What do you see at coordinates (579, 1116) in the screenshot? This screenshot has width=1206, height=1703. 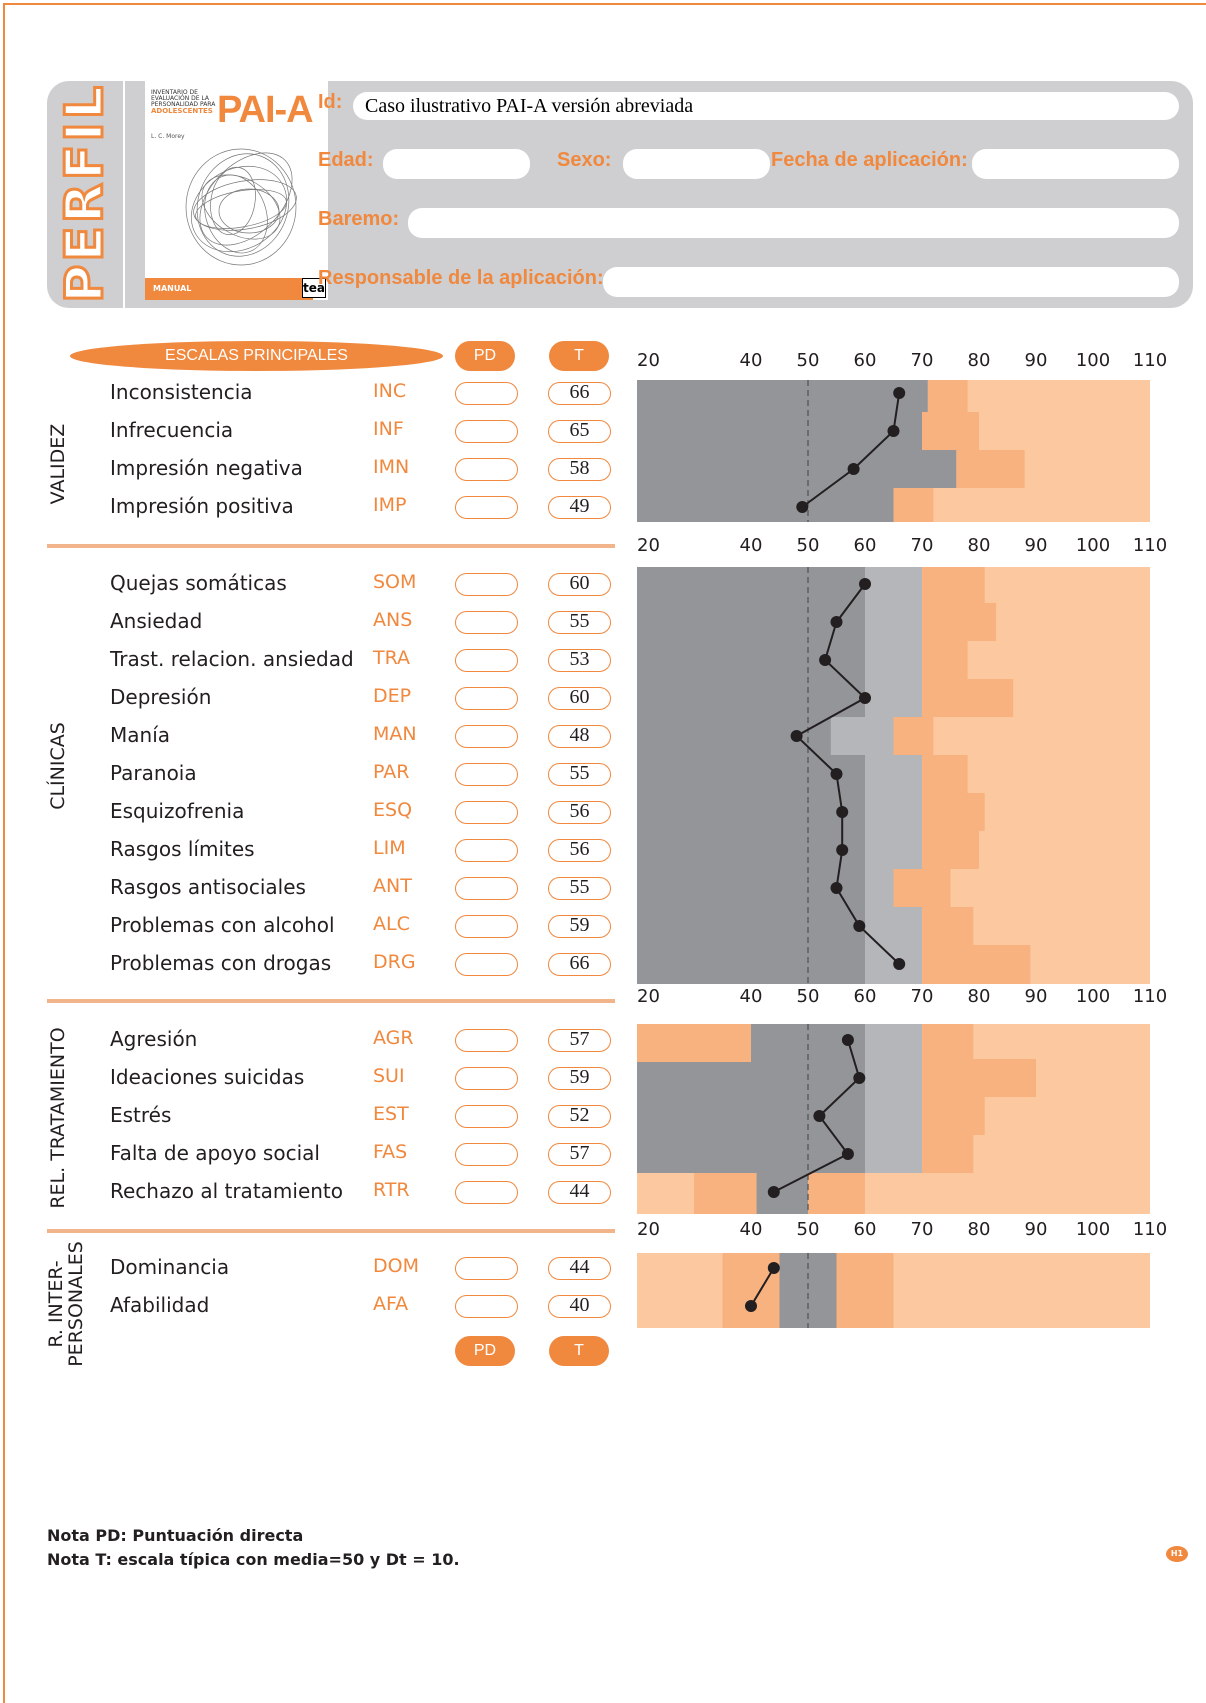 I see `t-score-box: 52` at bounding box center [579, 1116].